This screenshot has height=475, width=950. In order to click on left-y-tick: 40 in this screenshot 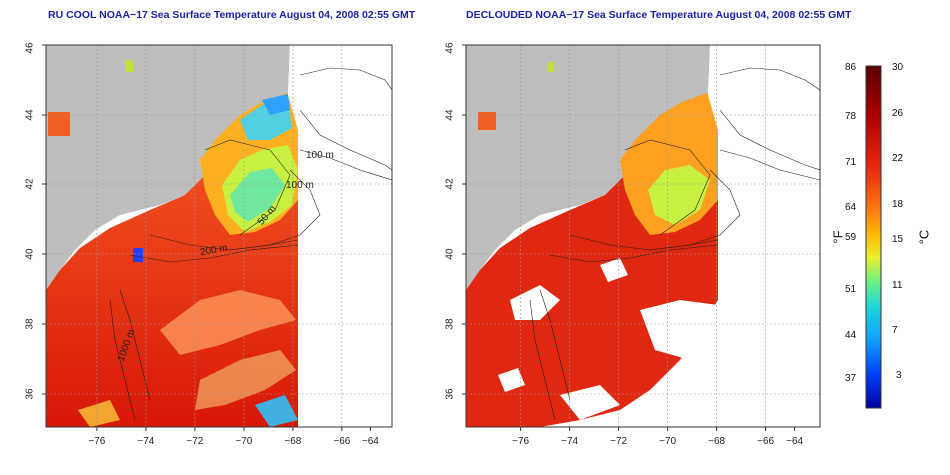, I will do `click(30, 254)`.